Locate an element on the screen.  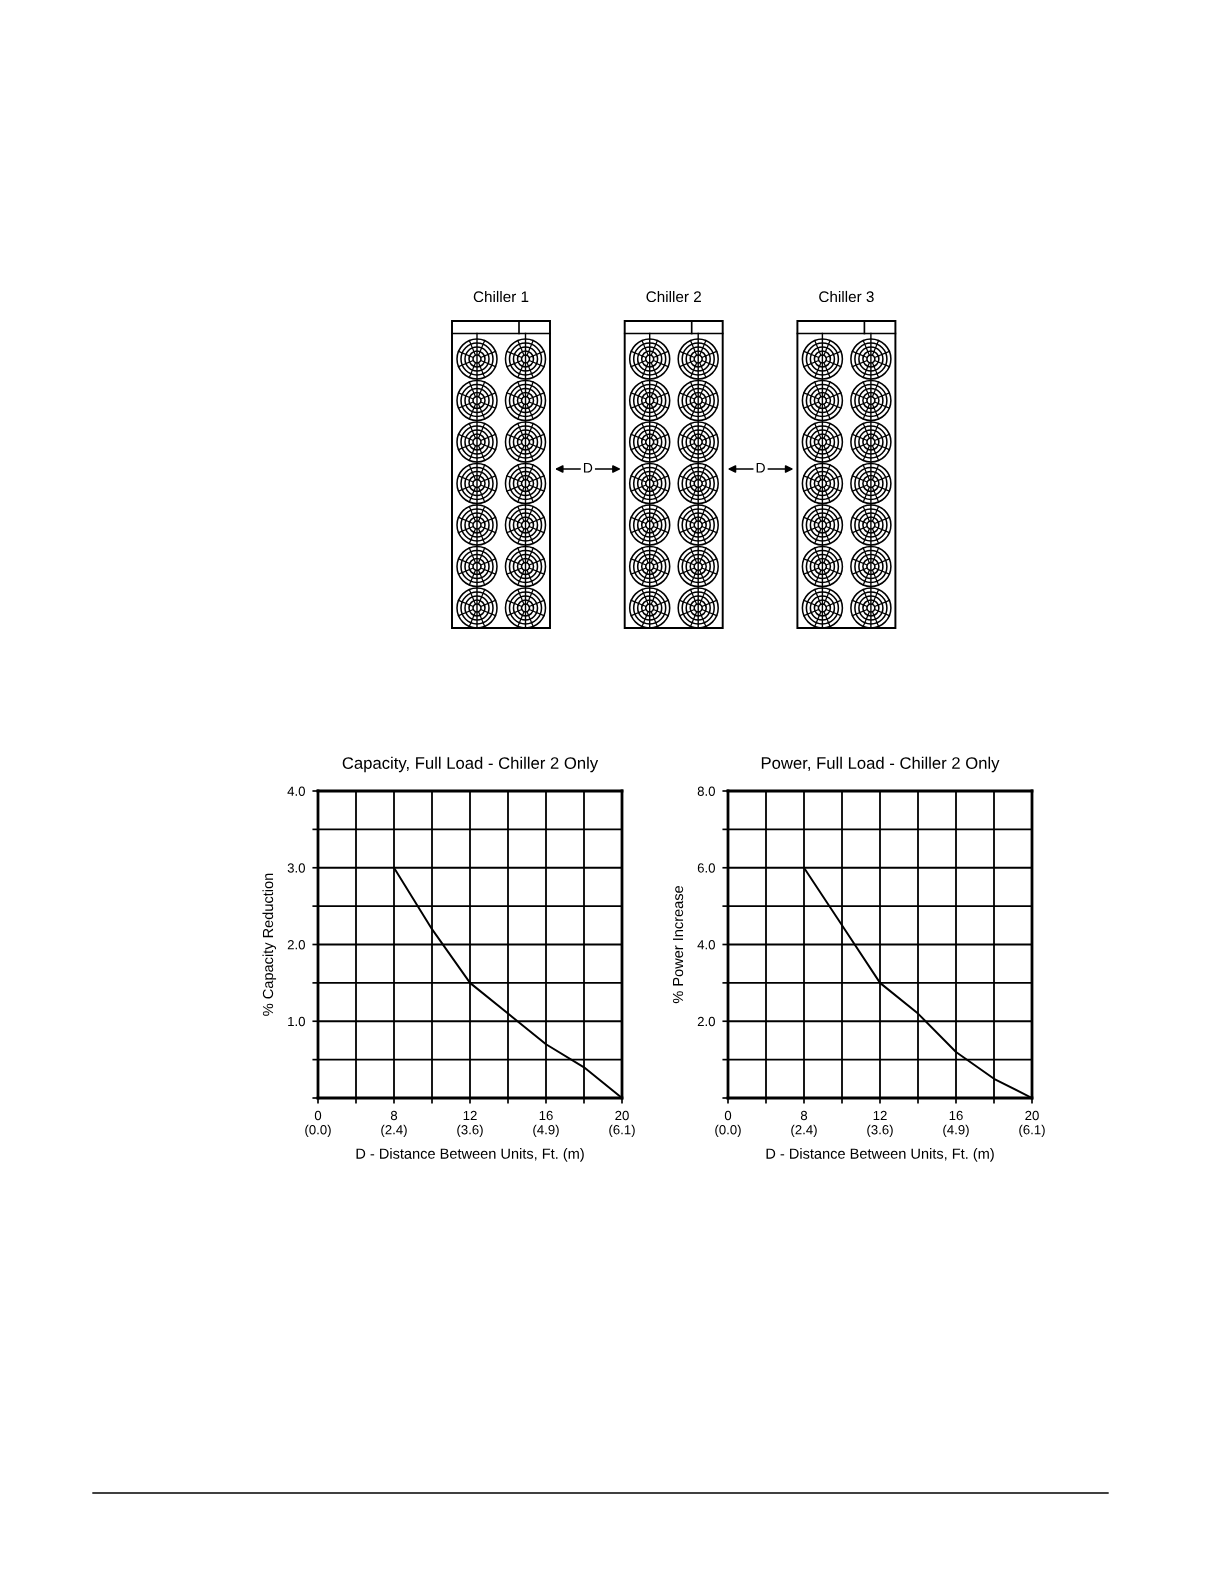
chart-title: Power, Full Load - Chiller 2 Only is located at coordinates (880, 764).